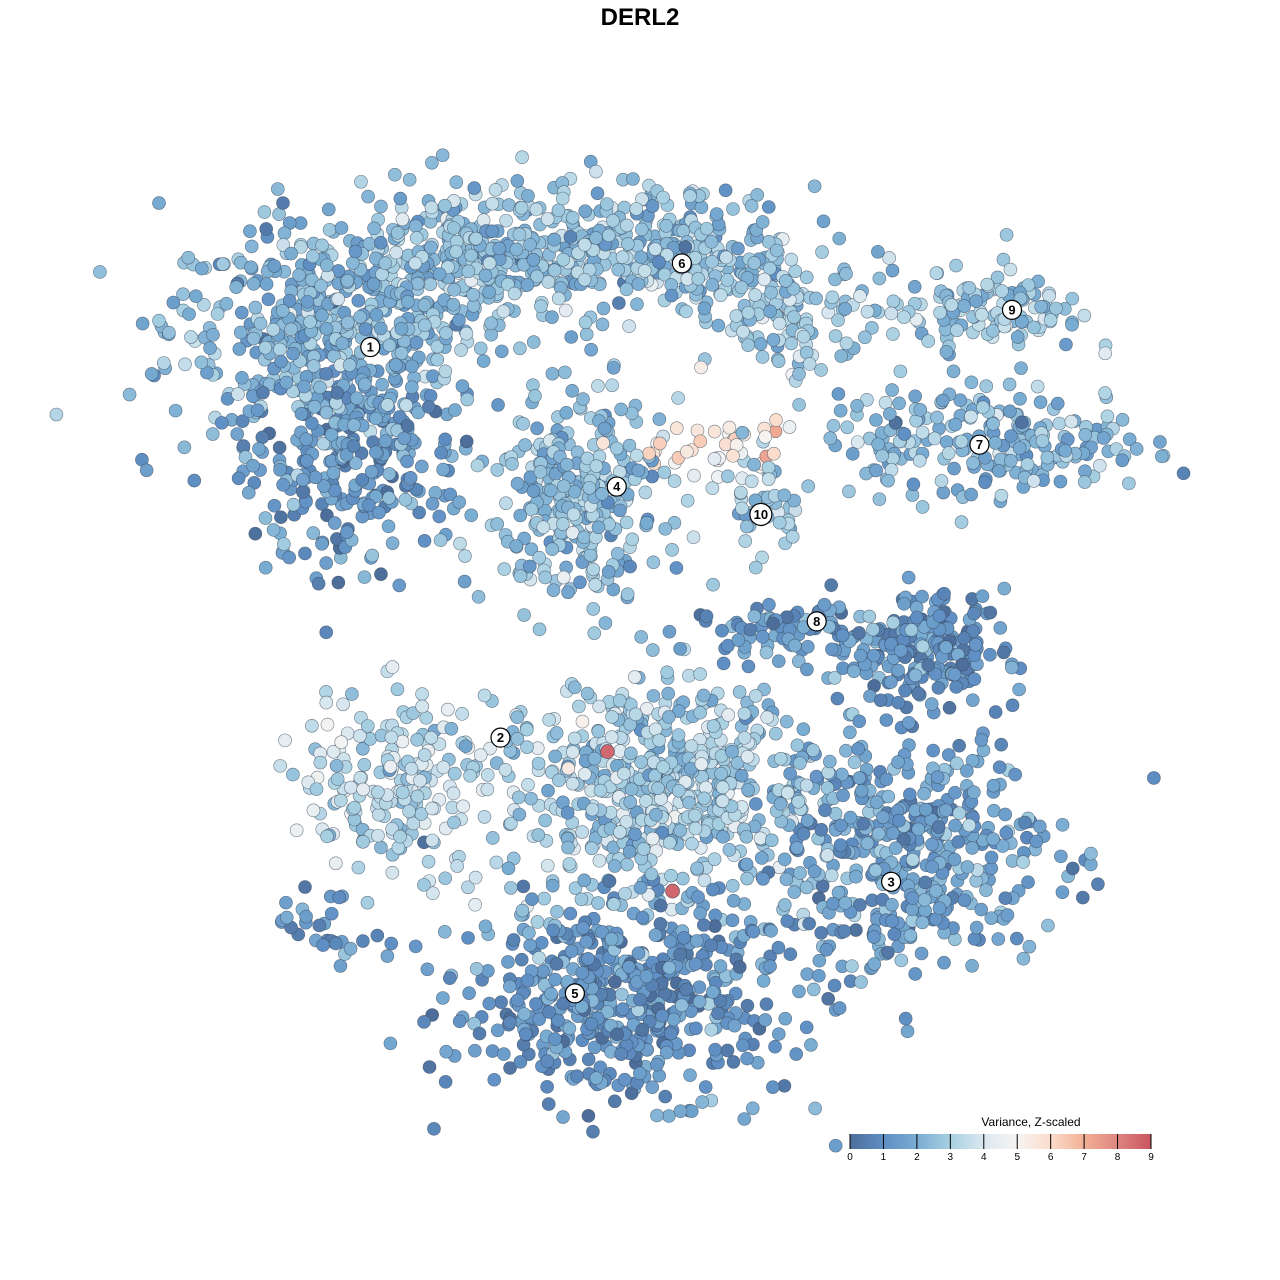  What do you see at coordinates (917, 1157) in the screenshot?
I see `legend-tick-label: 2` at bounding box center [917, 1157].